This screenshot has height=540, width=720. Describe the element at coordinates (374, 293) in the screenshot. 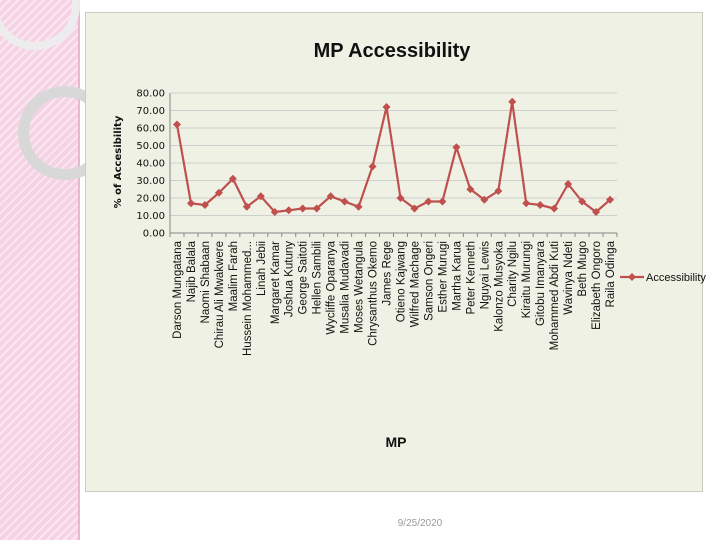

I see `x-tick-label: Chrysanthus Okemo` at that location.